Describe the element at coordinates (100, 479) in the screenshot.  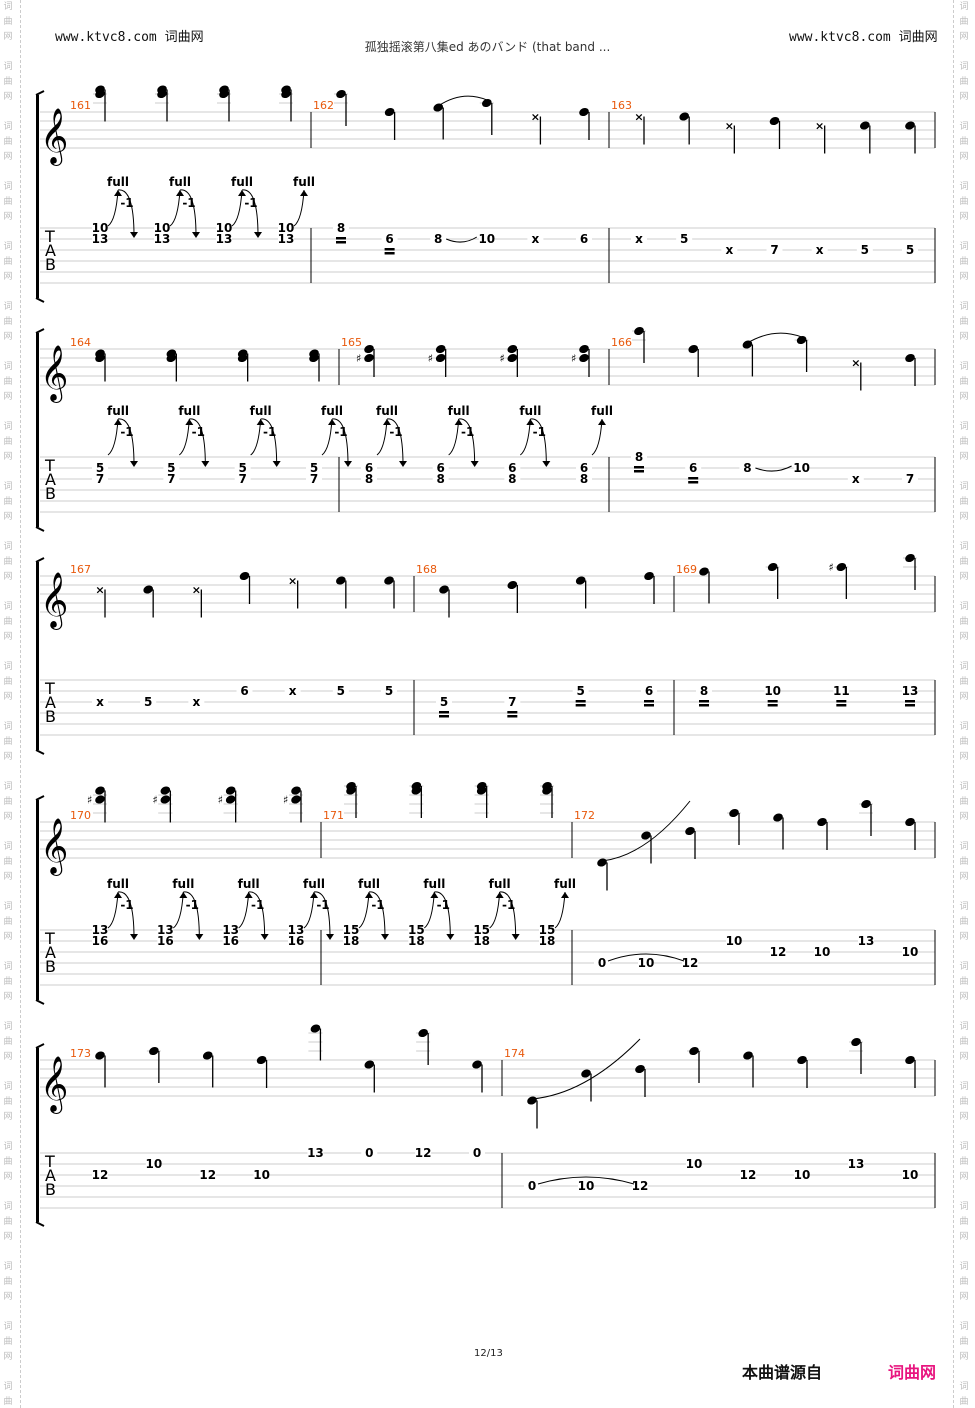
I see `fret-number: 7` at that location.